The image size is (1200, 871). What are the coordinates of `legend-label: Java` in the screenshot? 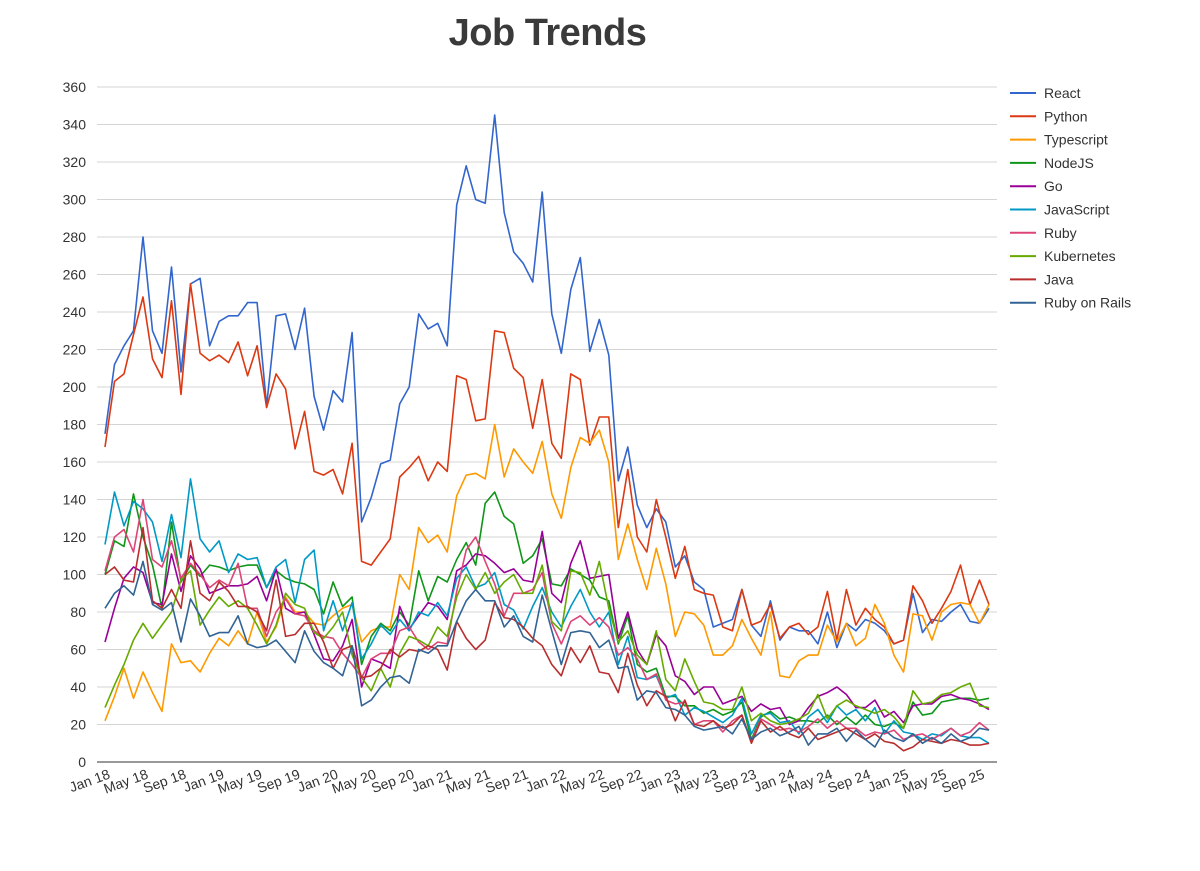 It's located at (1059, 279).